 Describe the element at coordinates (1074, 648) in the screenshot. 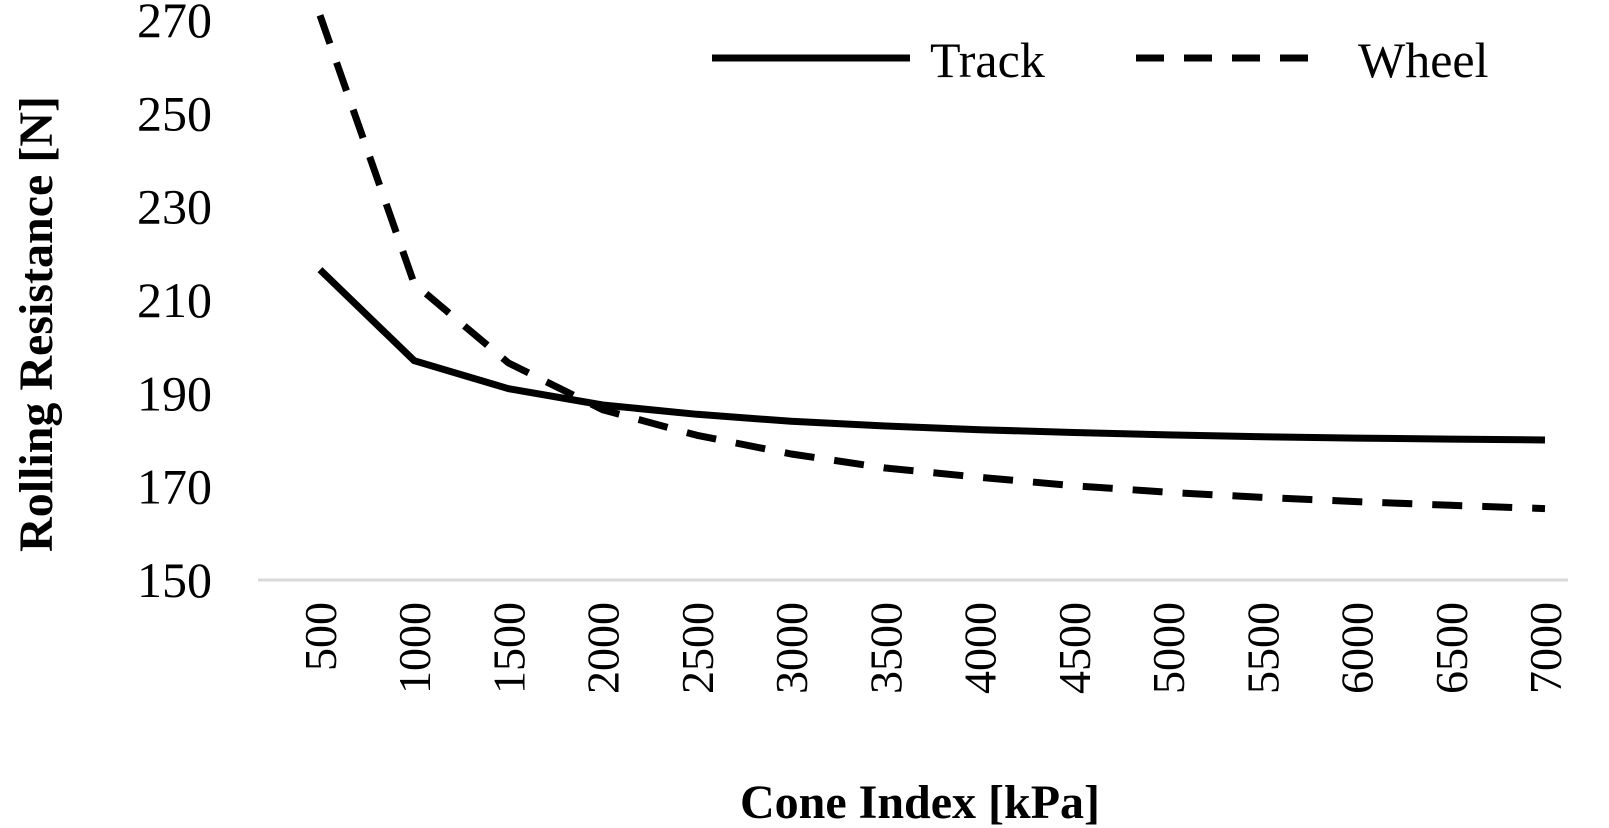

I see `x-tick-label: 4500` at that location.